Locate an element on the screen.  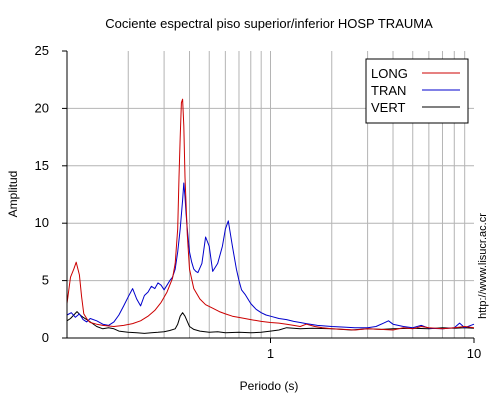
legend-label: VERT is located at coordinates (388, 107).